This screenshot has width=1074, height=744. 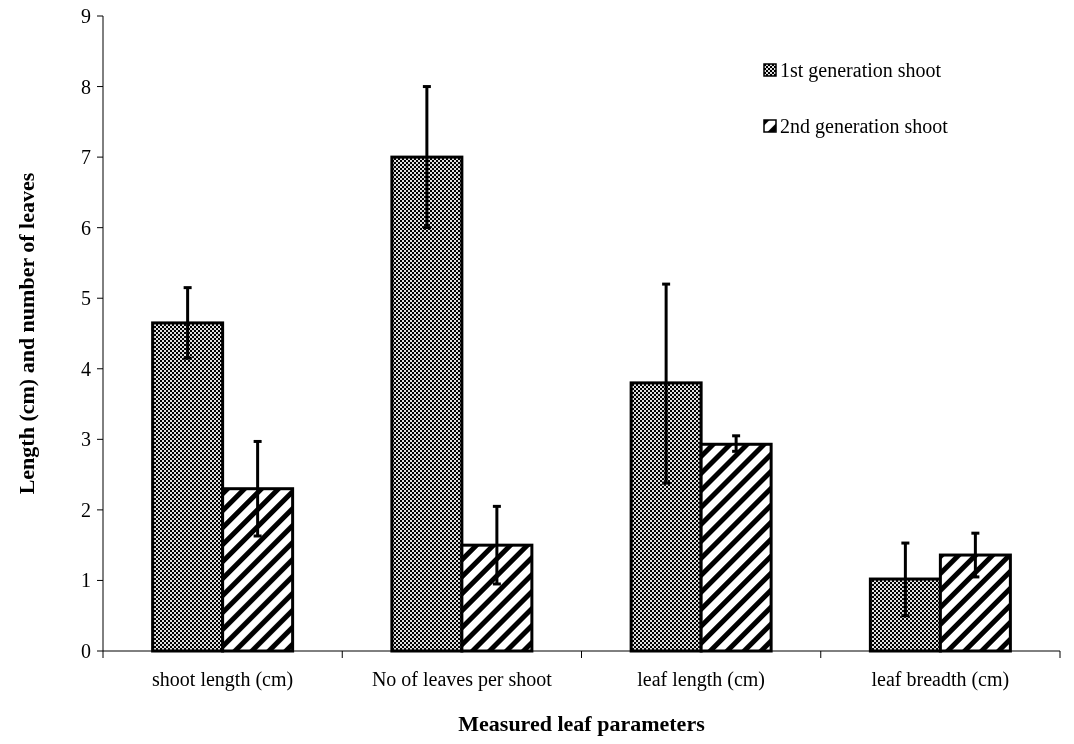 I want to click on x-tick-label: No of leaves per shoot, so click(x=462, y=679).